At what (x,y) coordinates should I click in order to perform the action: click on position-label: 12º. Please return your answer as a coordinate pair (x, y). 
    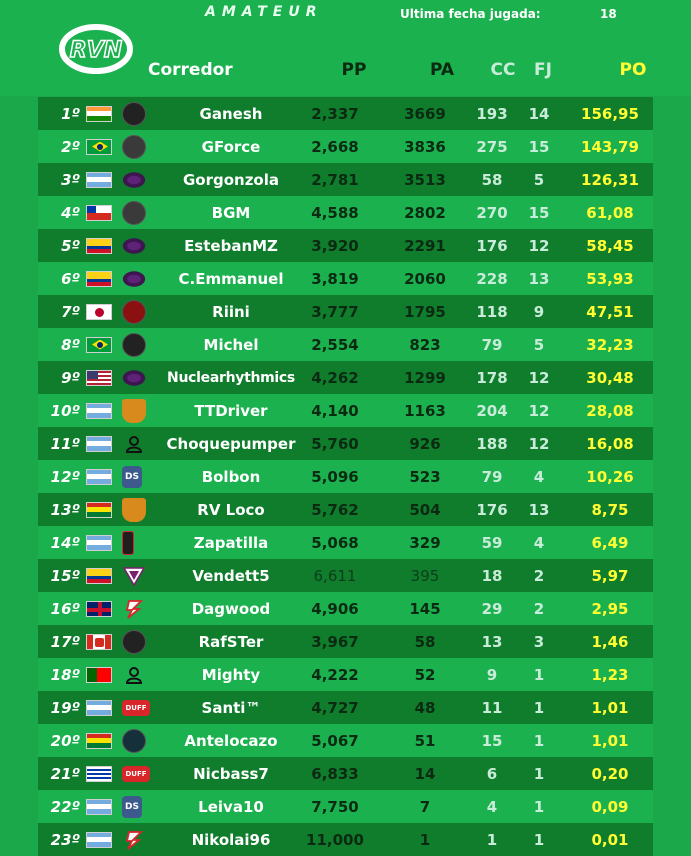
    Looking at the image, I should click on (65, 476).